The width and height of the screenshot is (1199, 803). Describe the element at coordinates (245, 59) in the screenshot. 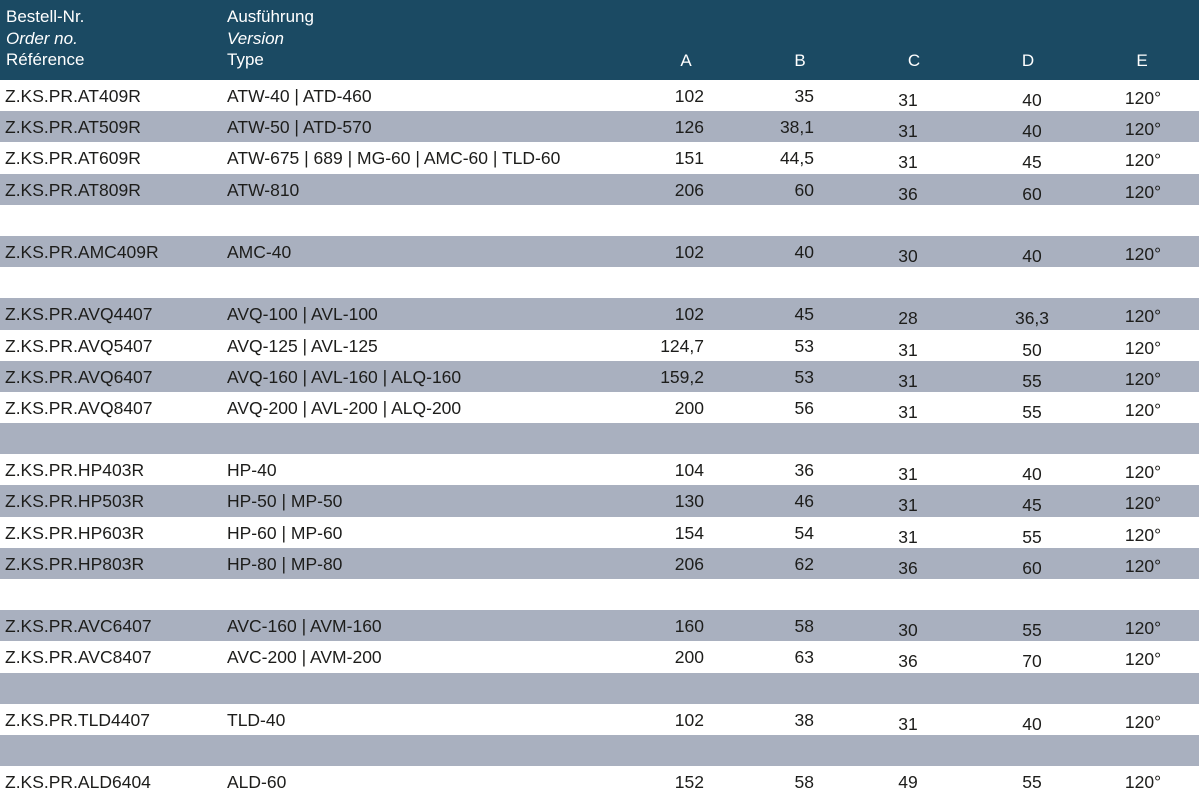

I see `header-version-fr: Type` at that location.